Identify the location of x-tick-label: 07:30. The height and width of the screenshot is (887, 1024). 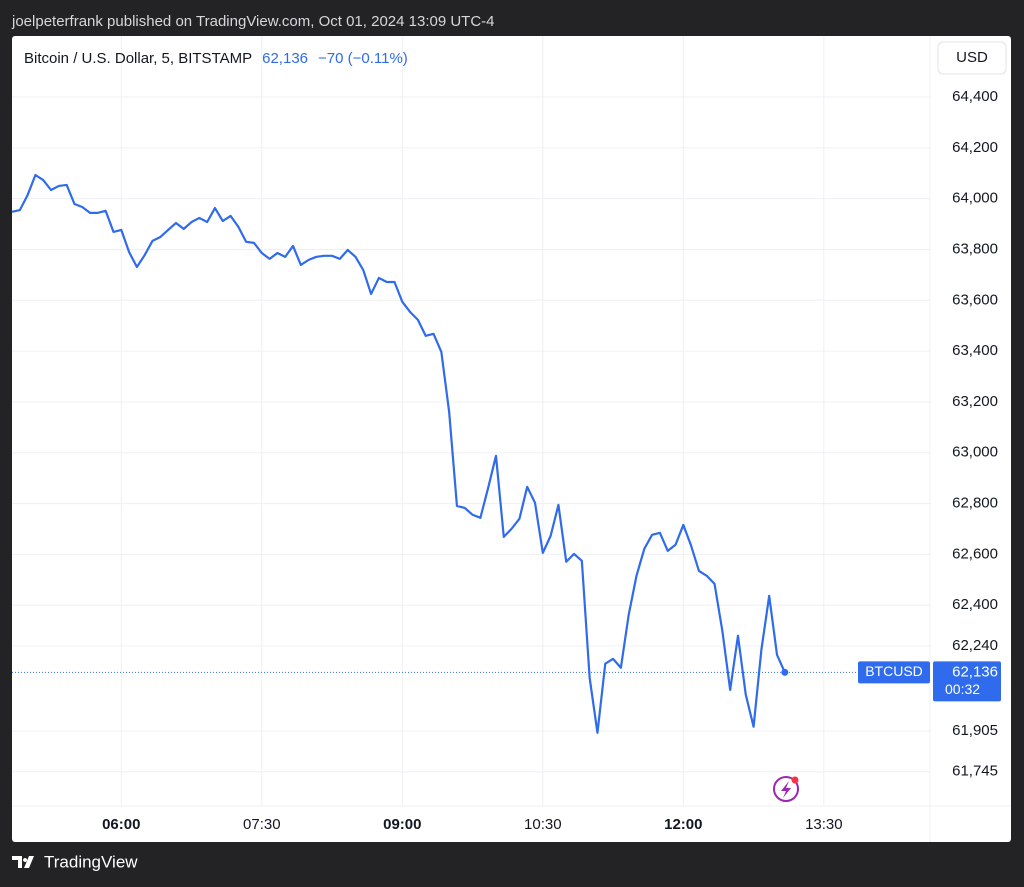
(262, 824).